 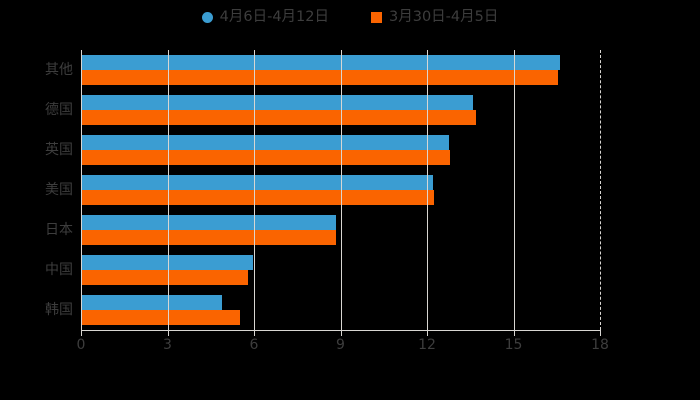 I want to click on x-axis-tick-label: 18, so click(x=600, y=345).